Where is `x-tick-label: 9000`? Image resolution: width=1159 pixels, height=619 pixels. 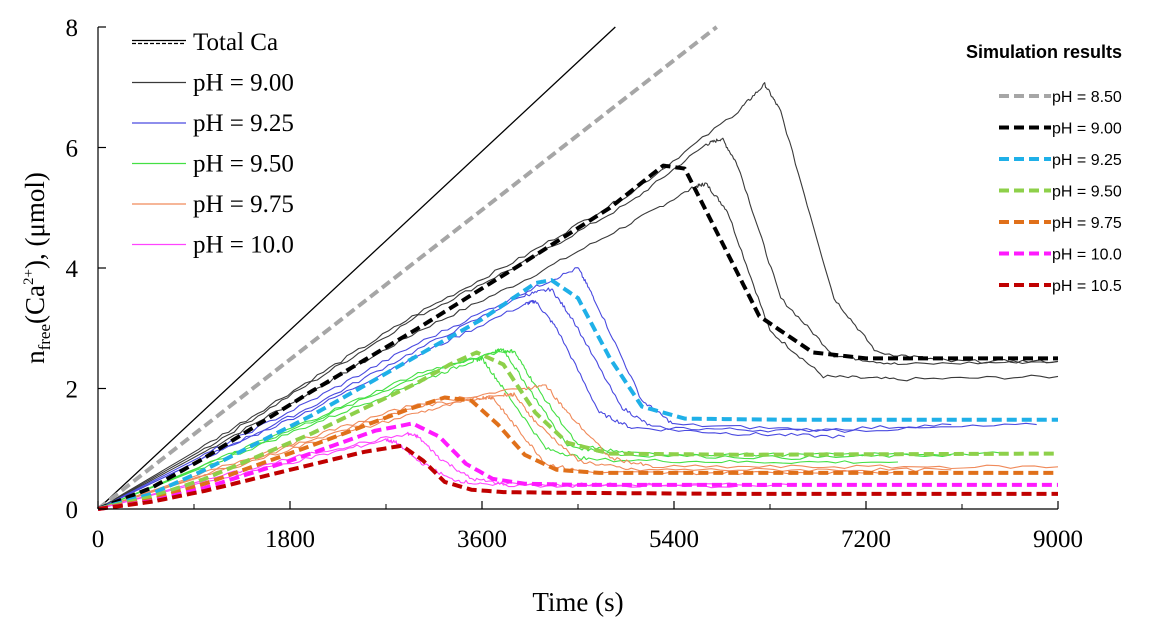
x-tick-label: 9000 is located at coordinates (1058, 539).